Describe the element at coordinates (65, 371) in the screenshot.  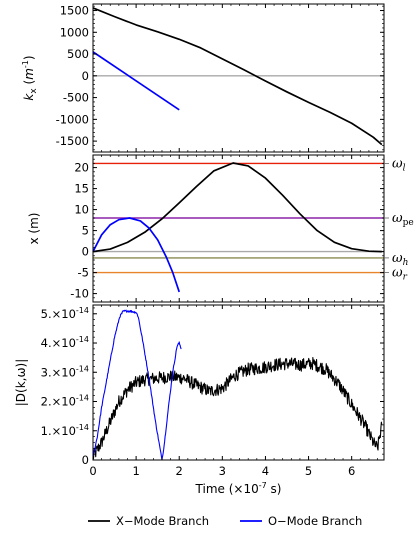
I see `y-tick-label: 3.×10-14` at that location.